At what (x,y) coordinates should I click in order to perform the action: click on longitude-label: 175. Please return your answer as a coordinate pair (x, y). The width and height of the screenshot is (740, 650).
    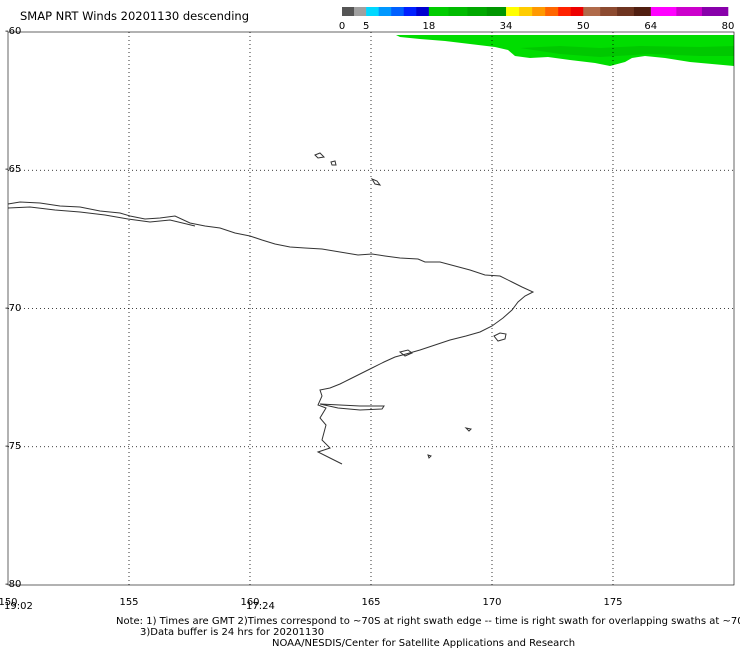
    Looking at the image, I should click on (613, 602).